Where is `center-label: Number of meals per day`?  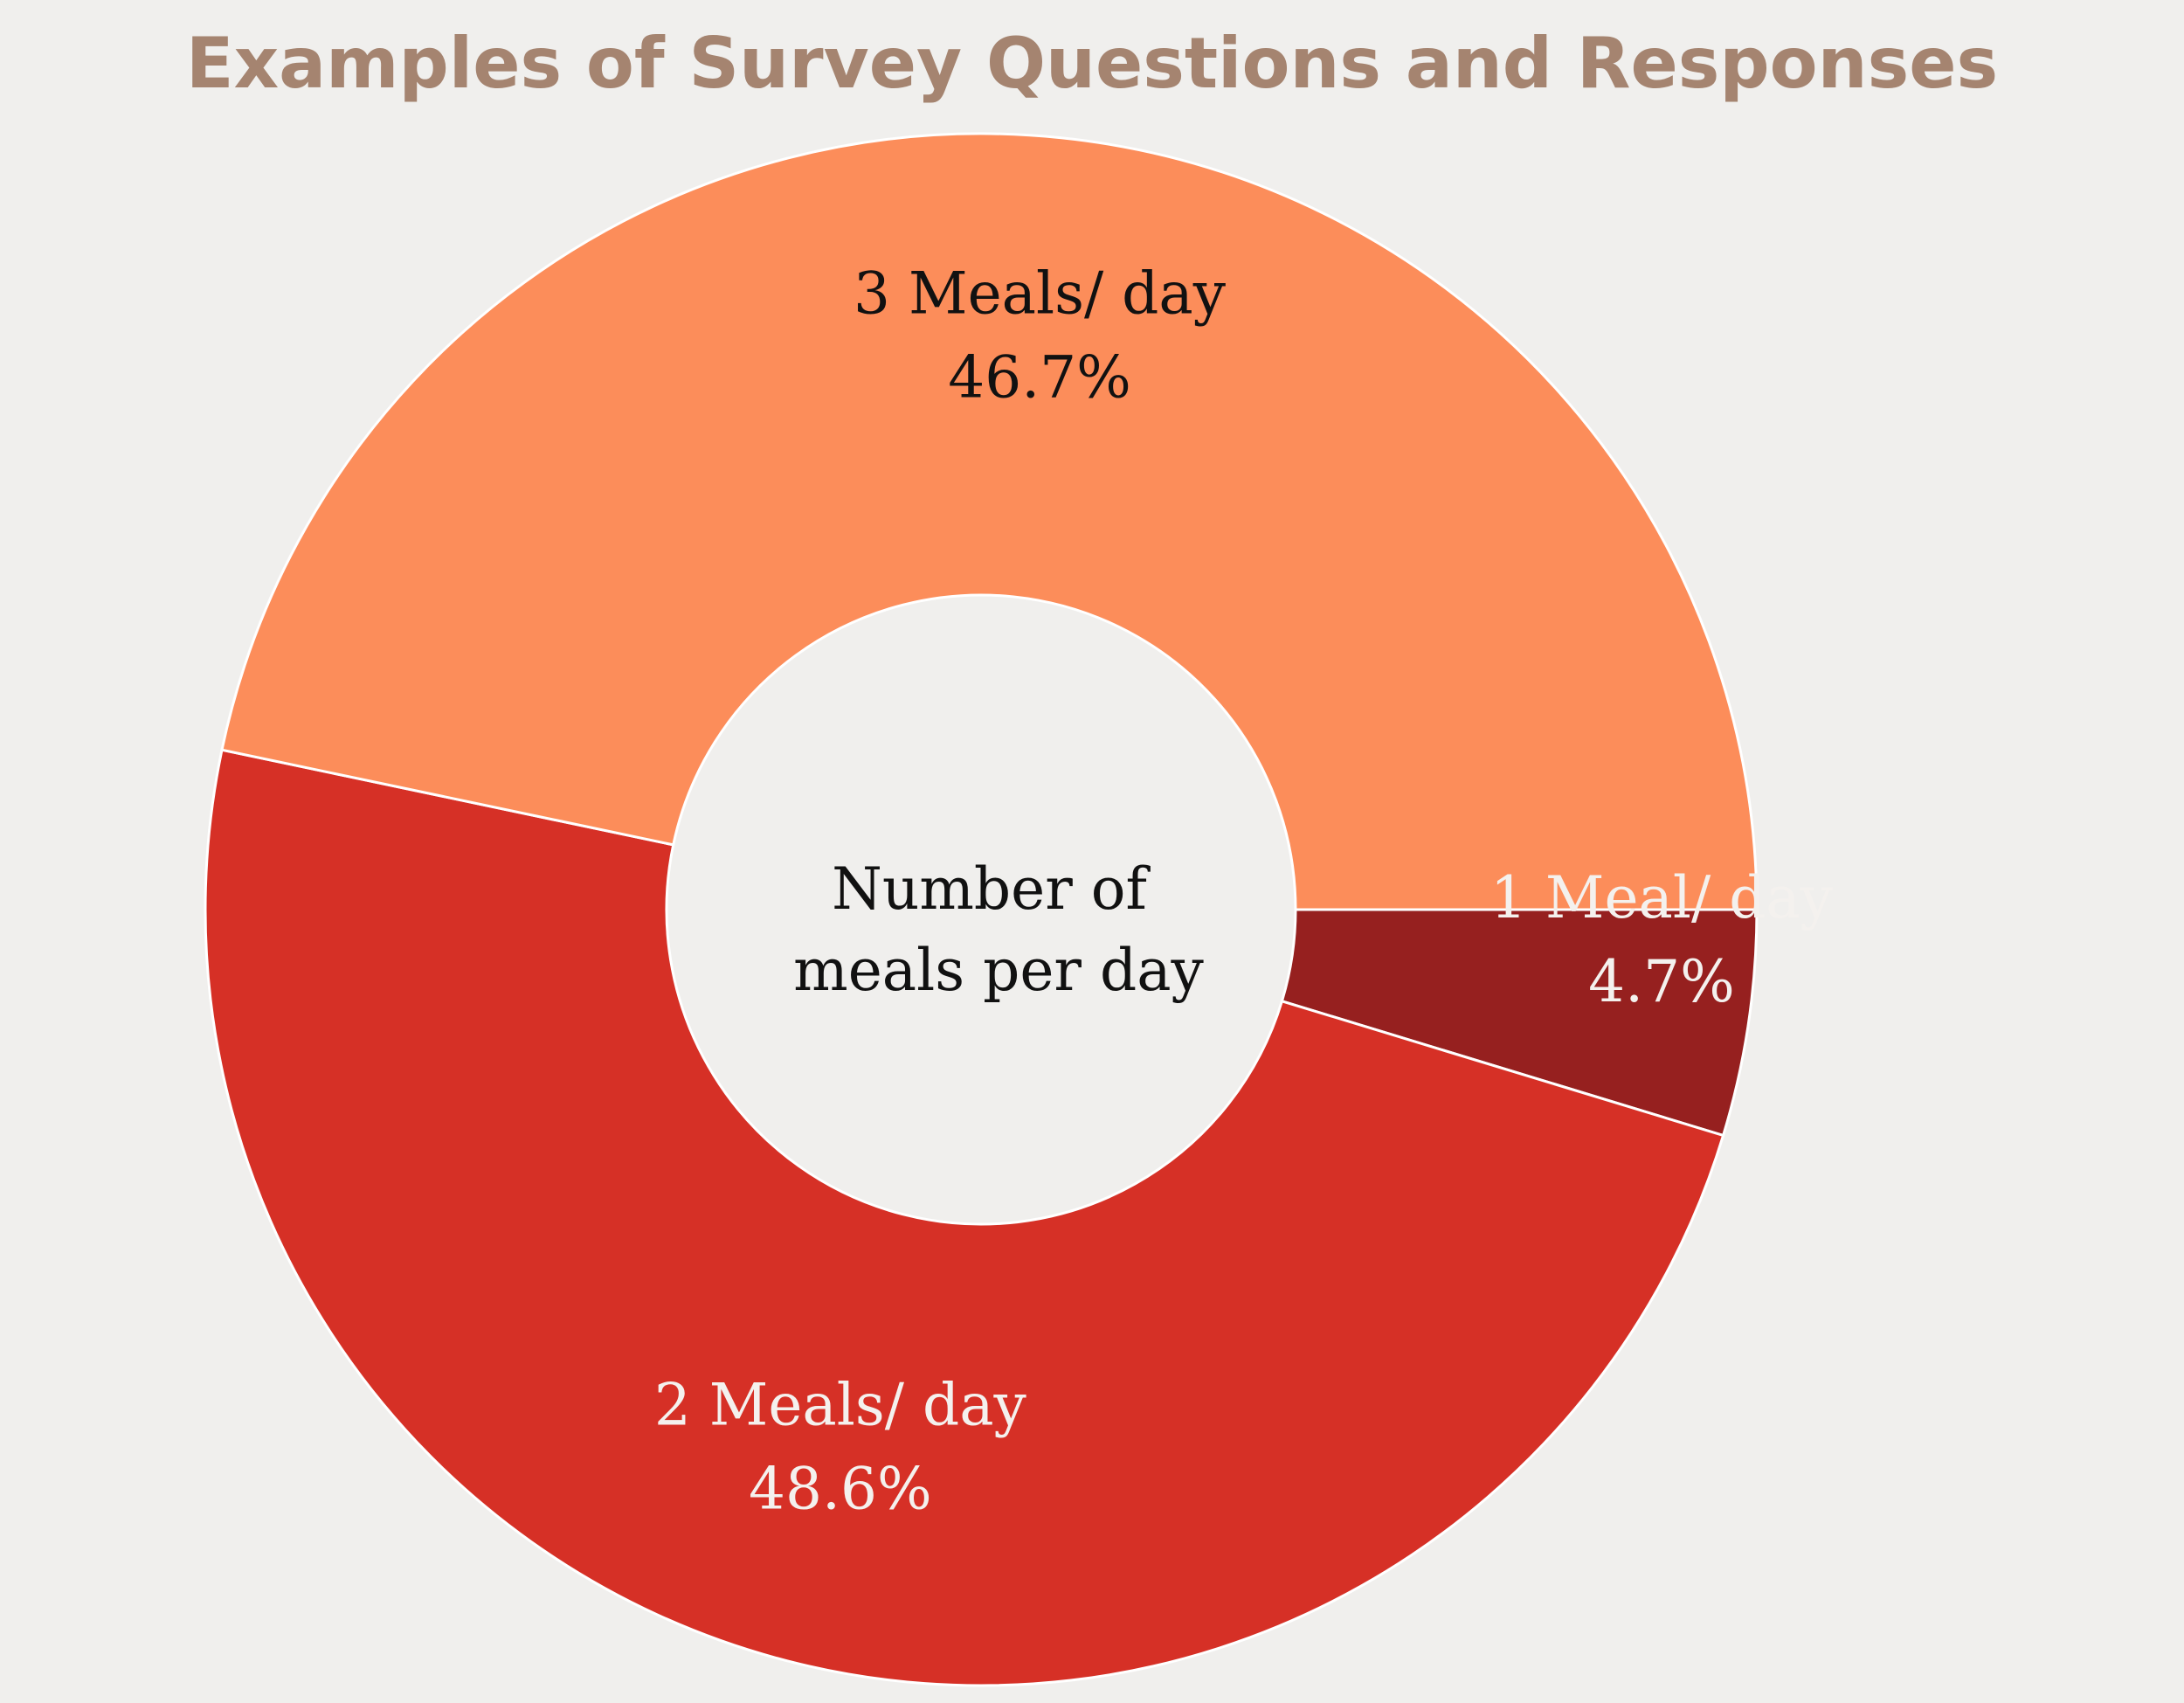 center-label: Number of meals per day is located at coordinates (998, 929).